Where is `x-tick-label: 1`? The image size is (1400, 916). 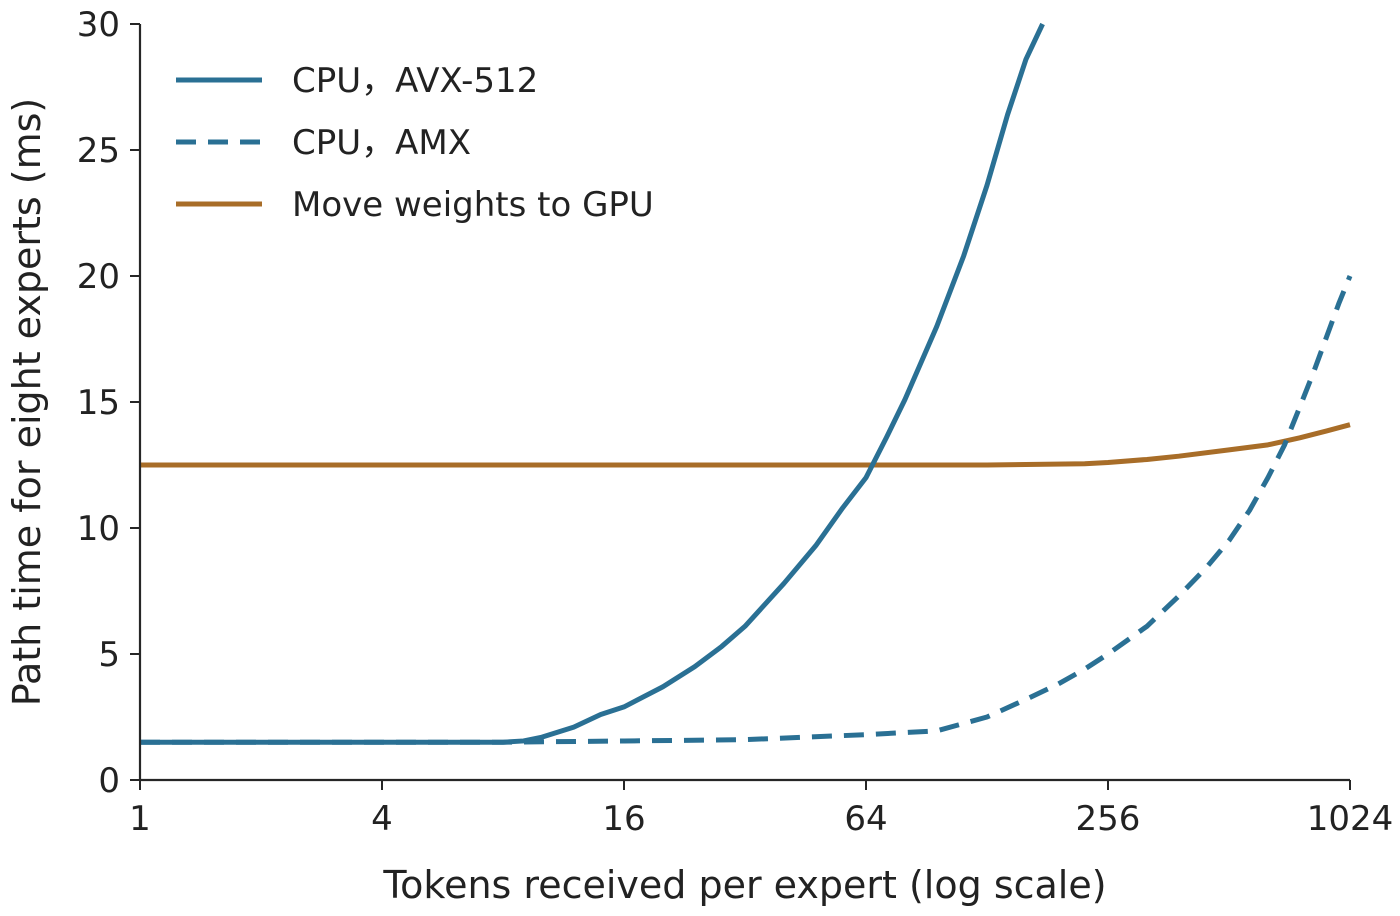
x-tick-label: 1 is located at coordinates (140, 819).